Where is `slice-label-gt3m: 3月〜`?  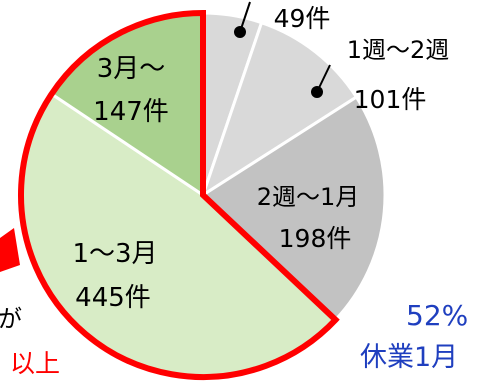 slice-label-gt3m: 3月〜 is located at coordinates (131, 69).